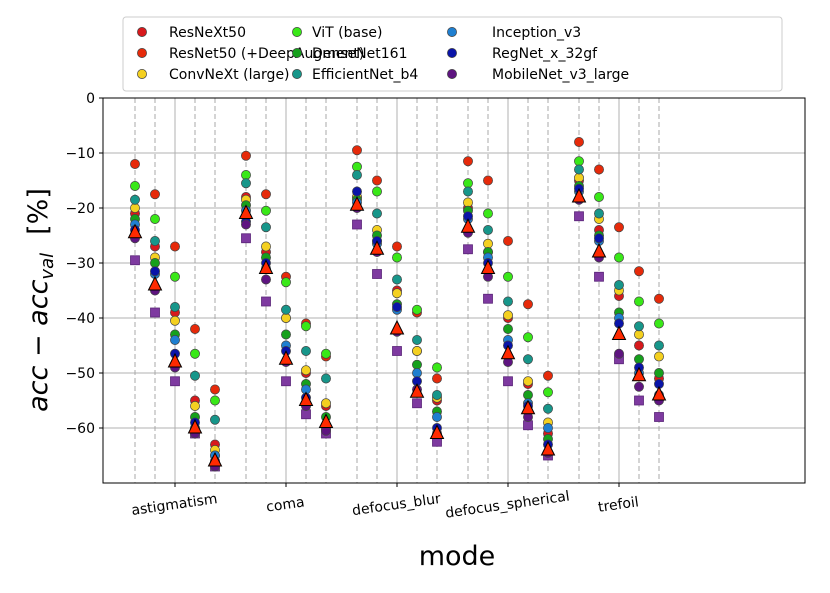 The height and width of the screenshot is (593, 830). What do you see at coordinates (80, 209) in the screenshot?
I see `y-tick-label: −20` at bounding box center [80, 209].